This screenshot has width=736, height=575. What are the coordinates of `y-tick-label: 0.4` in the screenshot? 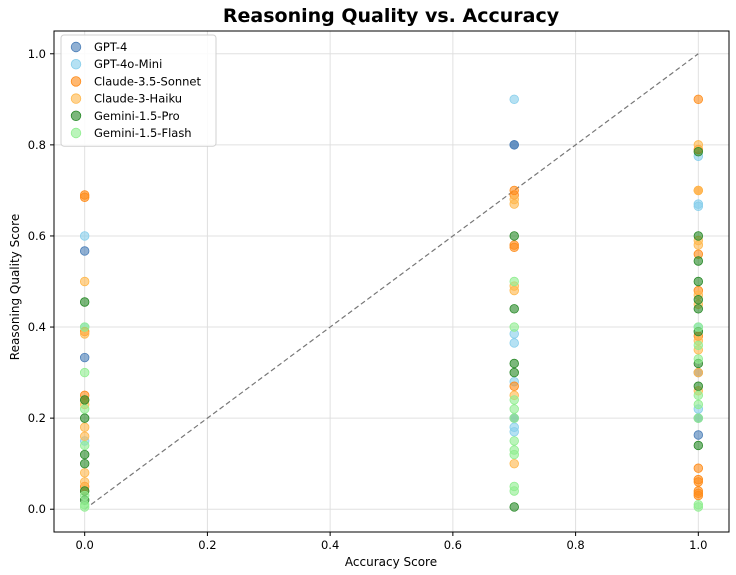 It's located at (37, 327).